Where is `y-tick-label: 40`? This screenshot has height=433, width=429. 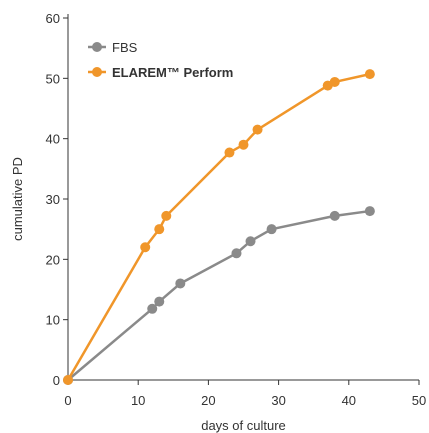
y-tick-label: 40 is located at coordinates (53, 139).